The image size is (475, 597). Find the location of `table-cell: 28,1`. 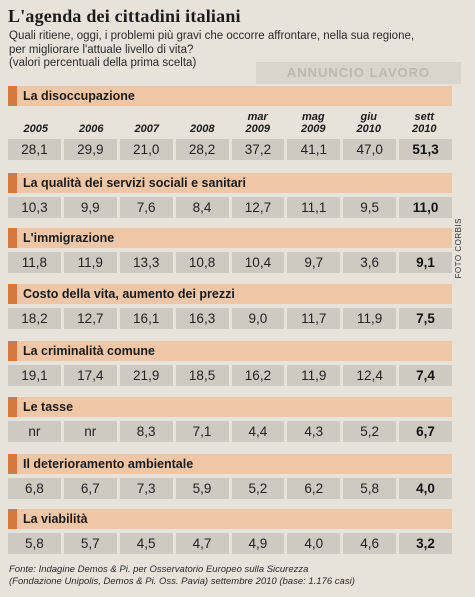

table-cell: 28,1 is located at coordinates (34, 149).